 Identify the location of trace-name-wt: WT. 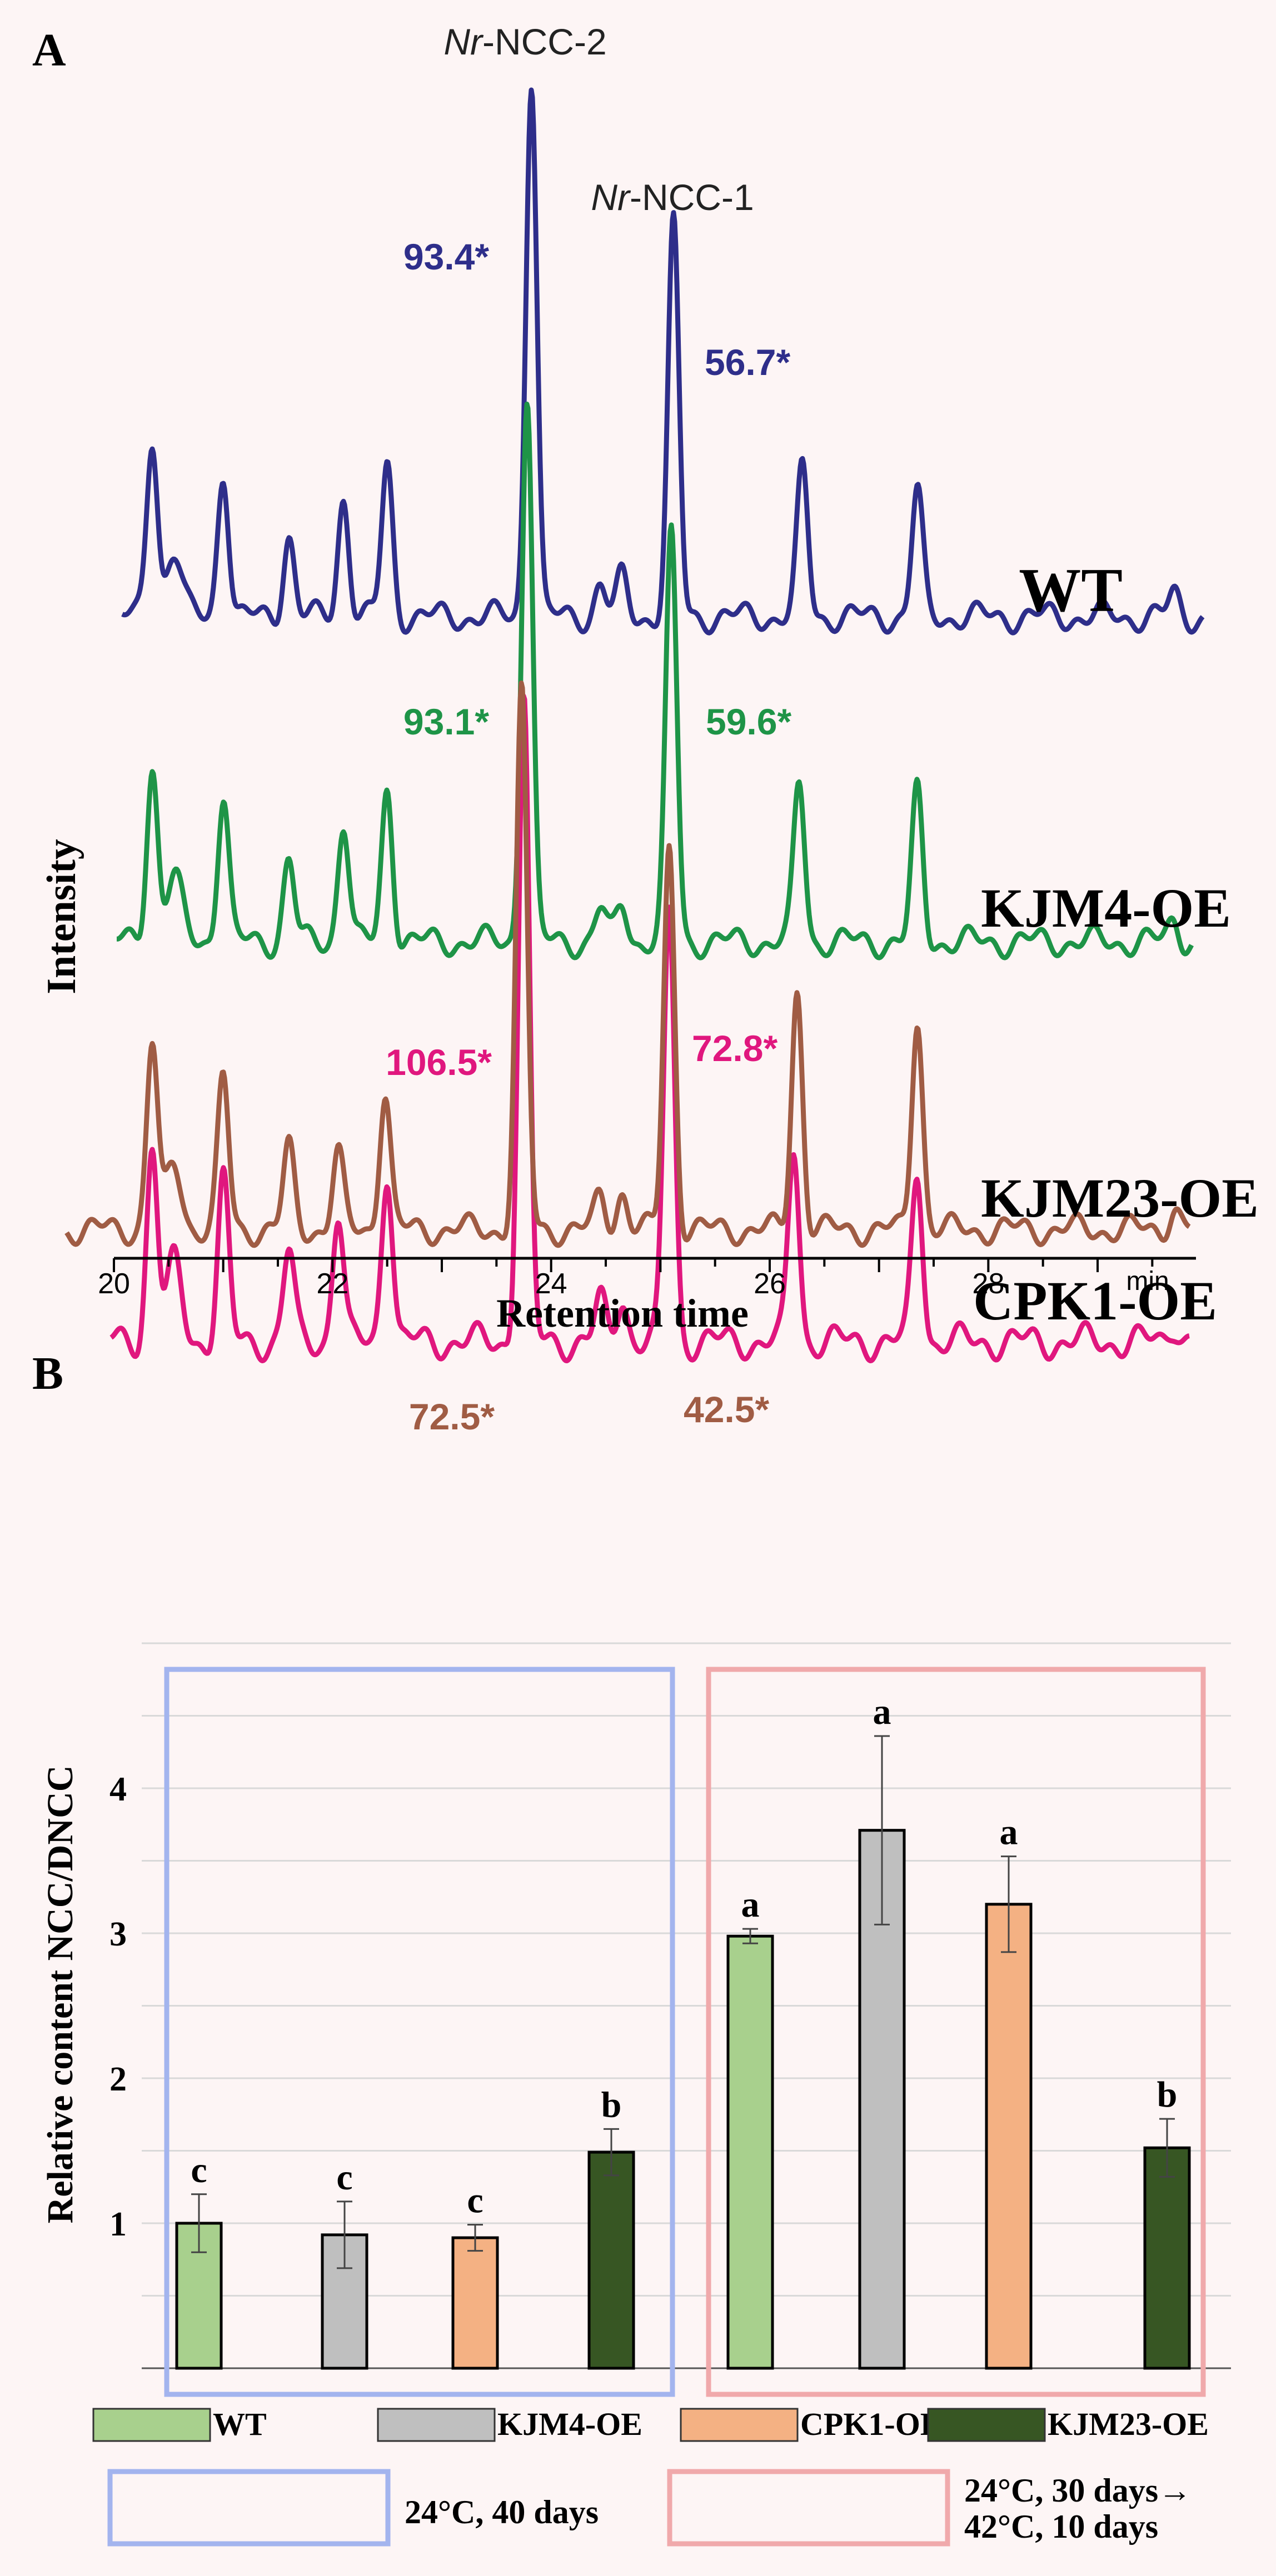
(1071, 590).